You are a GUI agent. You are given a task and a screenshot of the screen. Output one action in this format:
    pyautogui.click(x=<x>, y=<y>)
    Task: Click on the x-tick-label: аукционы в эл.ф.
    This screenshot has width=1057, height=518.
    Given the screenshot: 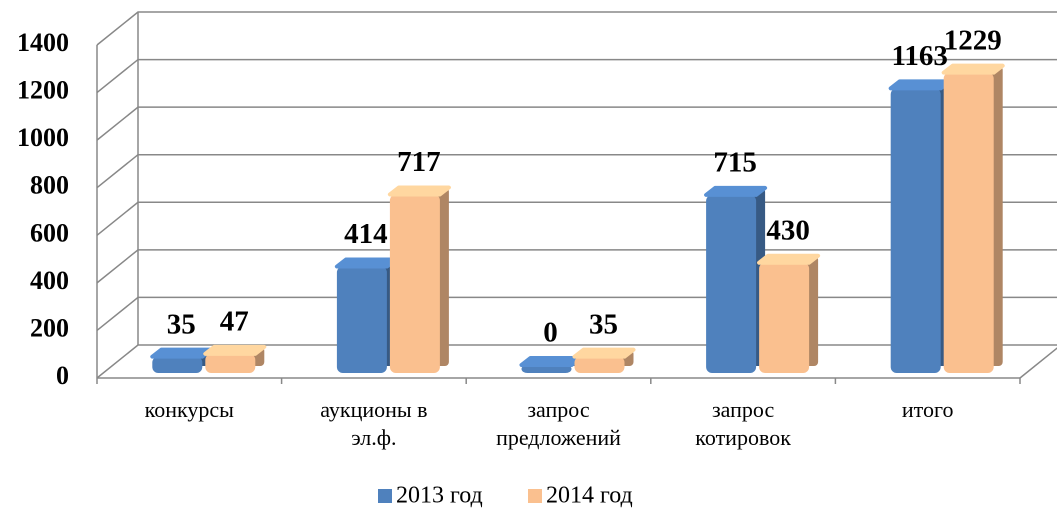 What is the action you would take?
    pyautogui.click(x=373, y=423)
    